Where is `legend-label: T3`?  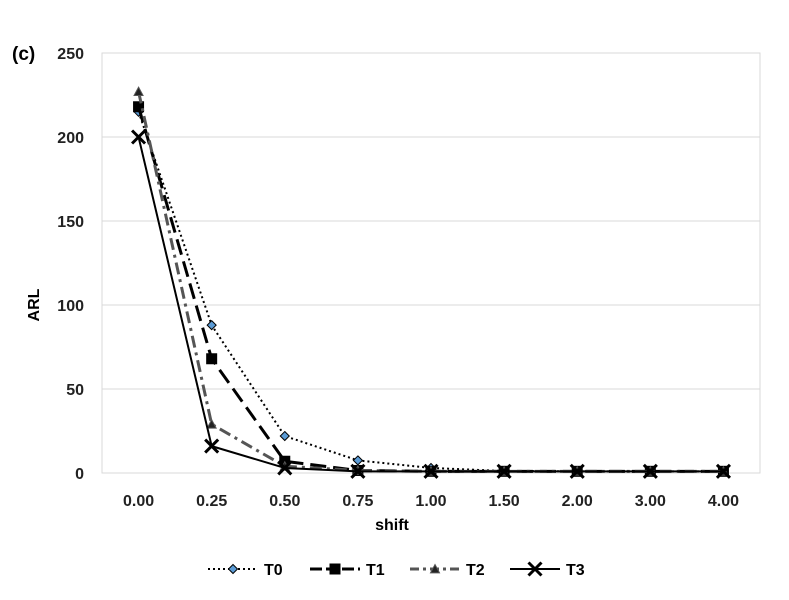
legend-label: T3 is located at coordinates (575, 570).